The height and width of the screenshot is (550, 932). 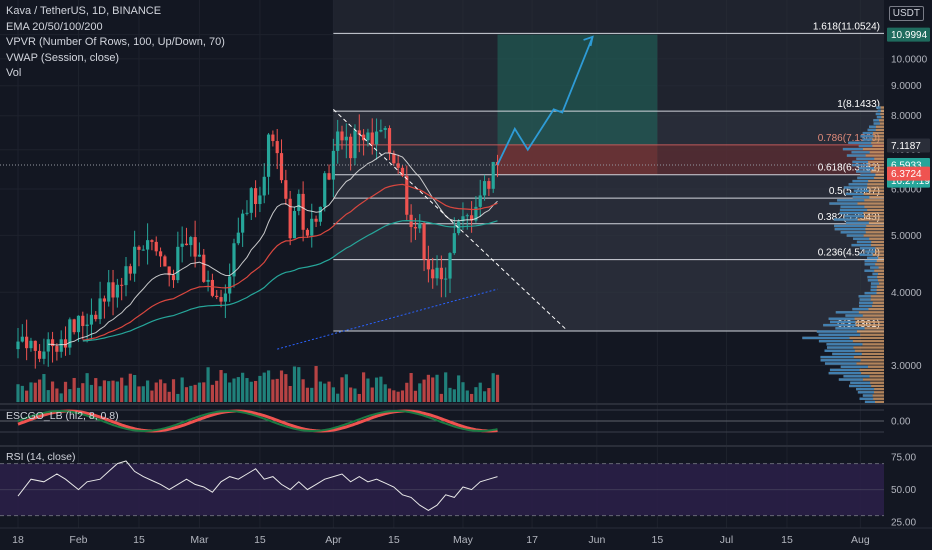 What do you see at coordinates (84, 11) in the screenshot?
I see `symbol-title: Kava / TetherUS, 1D, BINANCE` at bounding box center [84, 11].